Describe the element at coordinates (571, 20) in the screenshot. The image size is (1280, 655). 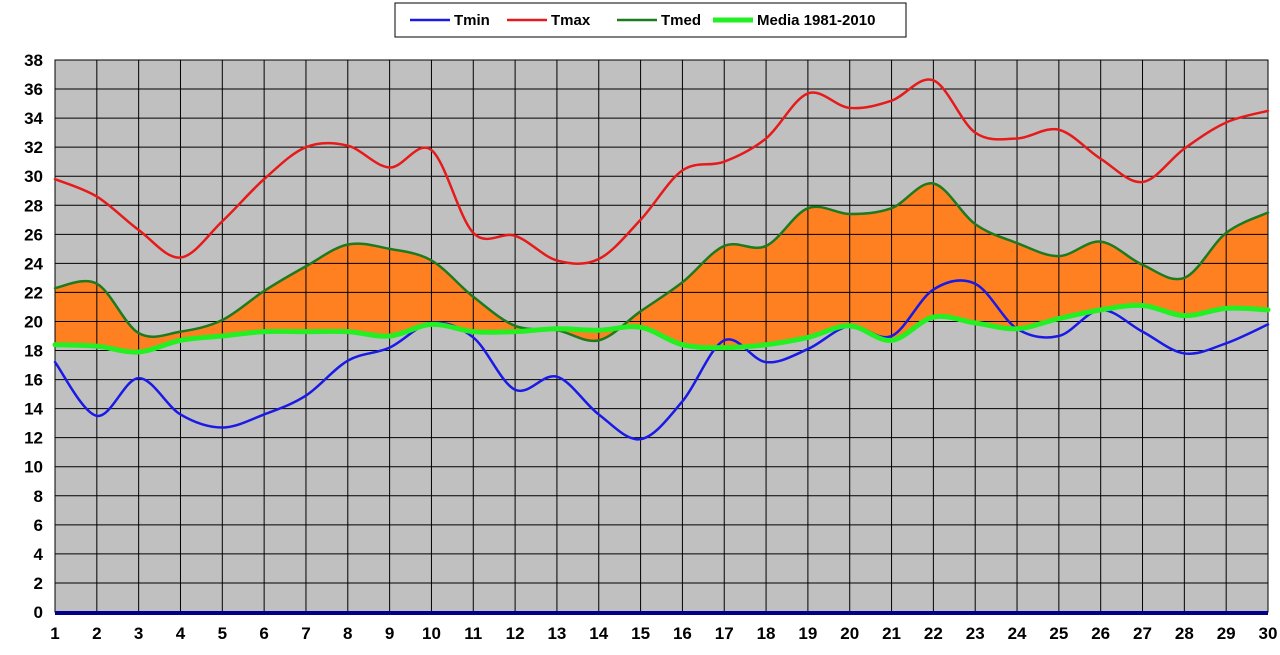
I see `legend-label: Tmax` at that location.